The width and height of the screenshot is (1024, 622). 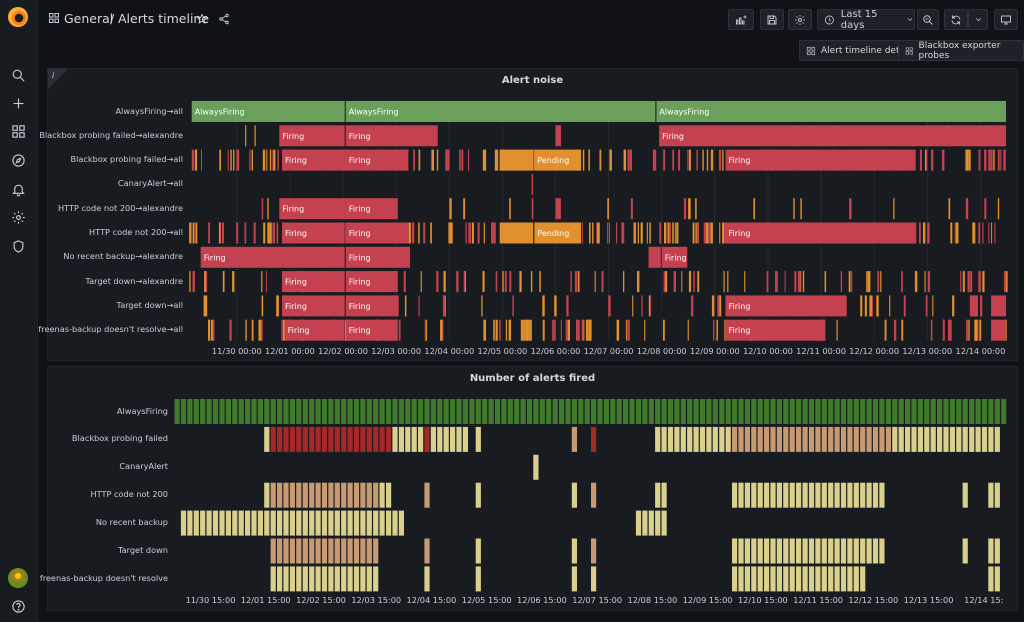 What do you see at coordinates (978, 19) in the screenshot?
I see `refresh-interval-dropdown` at bounding box center [978, 19].